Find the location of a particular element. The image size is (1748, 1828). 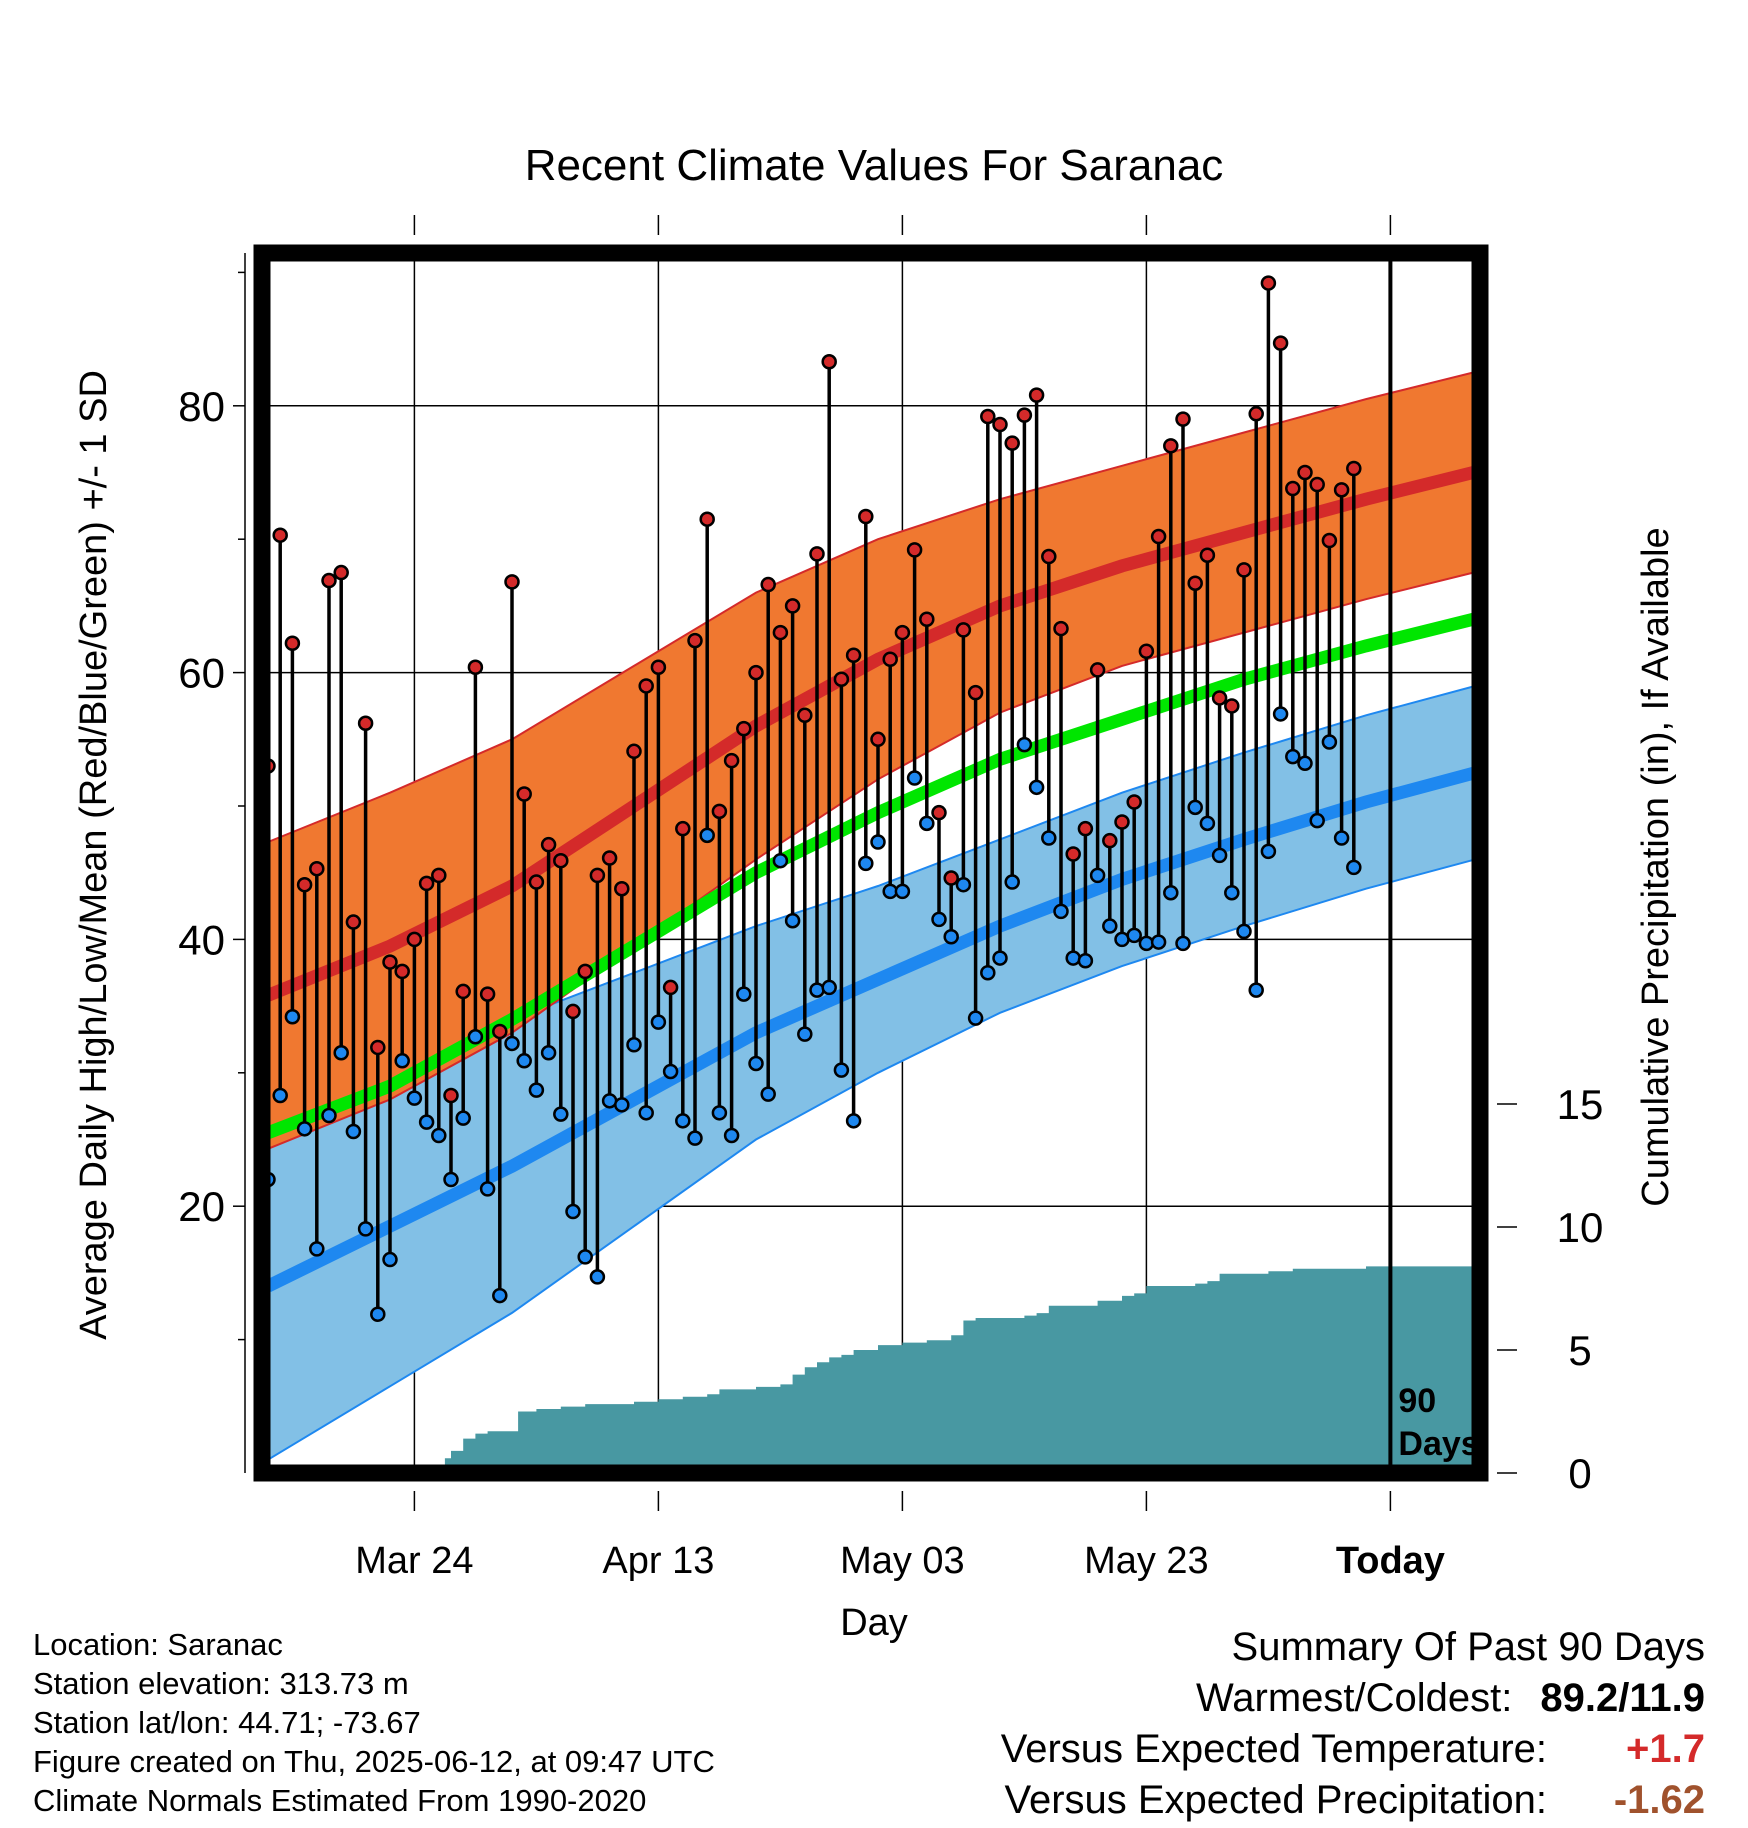

chart-title: Recent Climate Values For Saranac is located at coordinates (874, 165).